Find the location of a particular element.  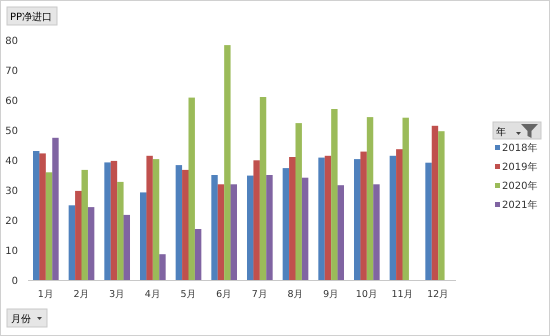

x-tick-label: 2月 is located at coordinates (81, 294).